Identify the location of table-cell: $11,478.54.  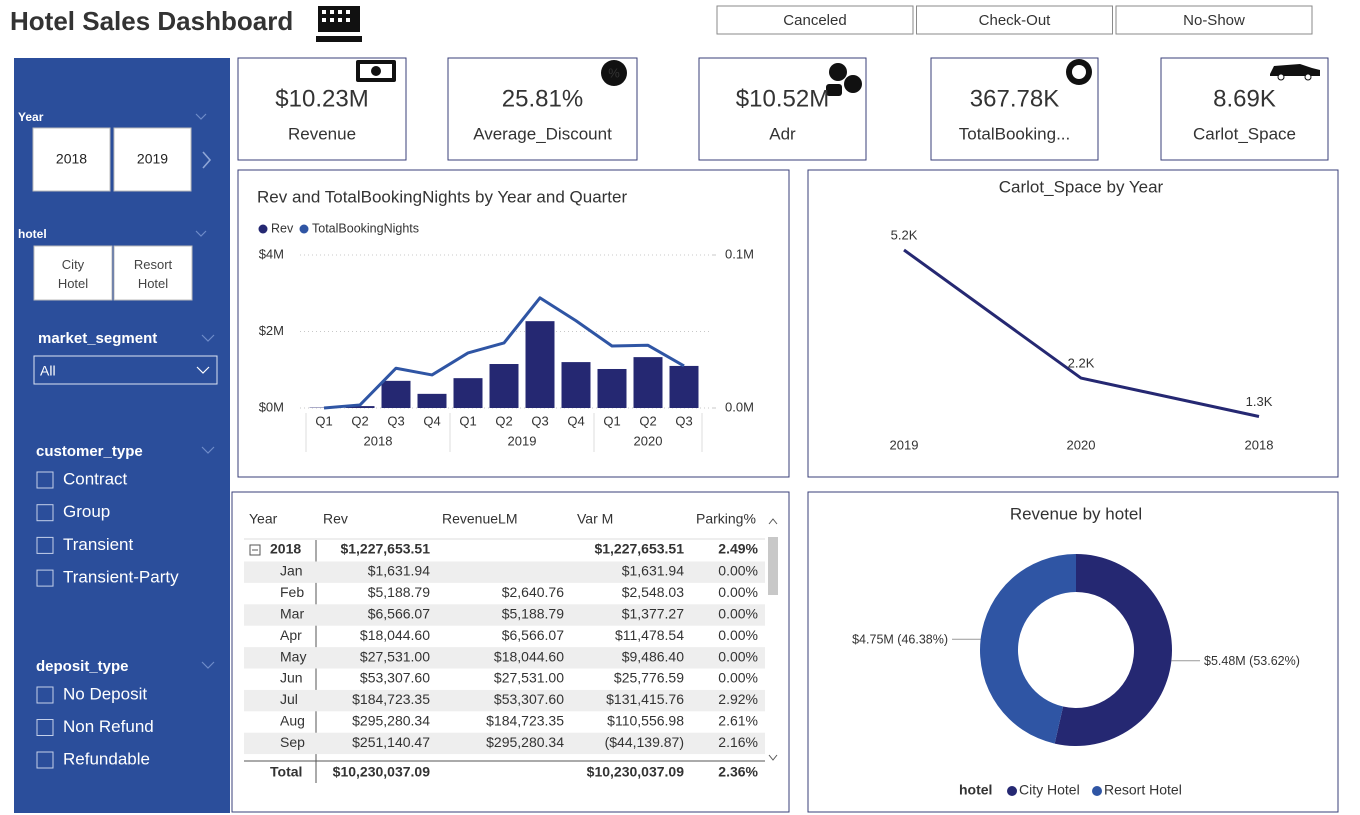
(649, 635).